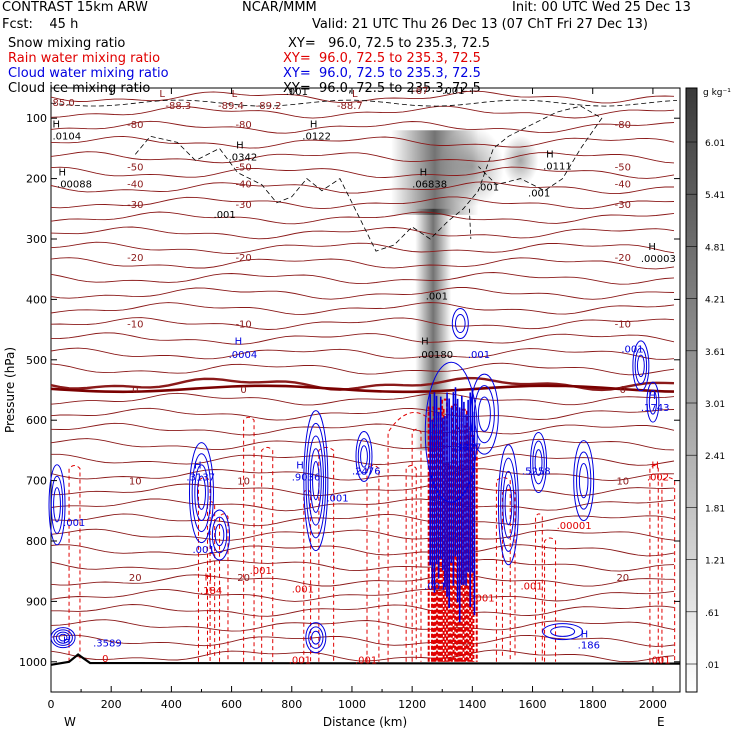 The height and width of the screenshot is (740, 740). What do you see at coordinates (51, 704) in the screenshot?
I see `x-tick-label: 0` at bounding box center [51, 704].